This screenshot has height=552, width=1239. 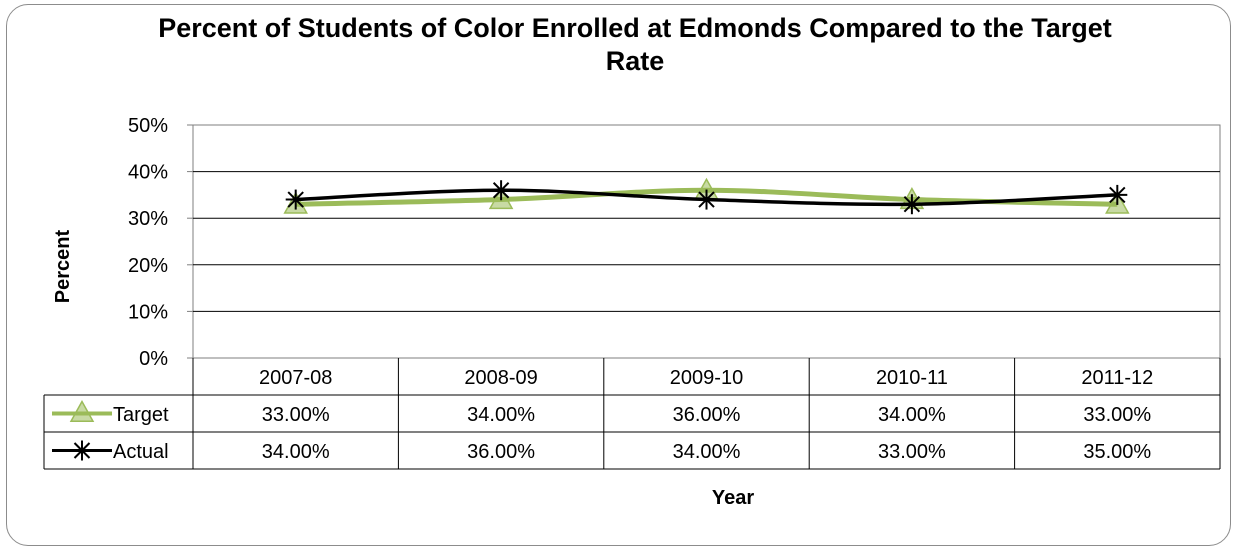 What do you see at coordinates (148, 312) in the screenshot?
I see `y-tick-label: 10%` at bounding box center [148, 312].